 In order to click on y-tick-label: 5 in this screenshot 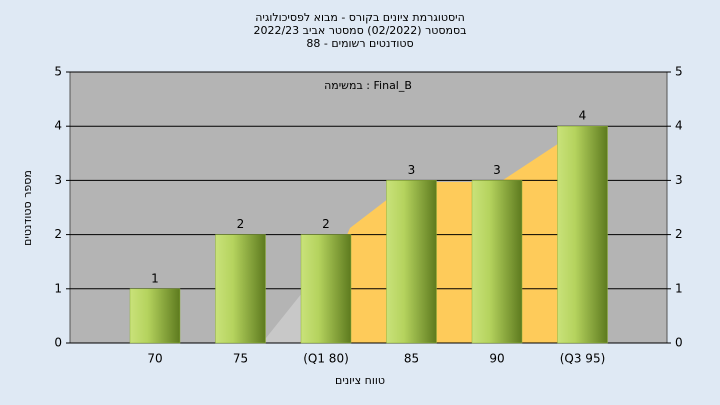, I will do `click(58, 72)`.